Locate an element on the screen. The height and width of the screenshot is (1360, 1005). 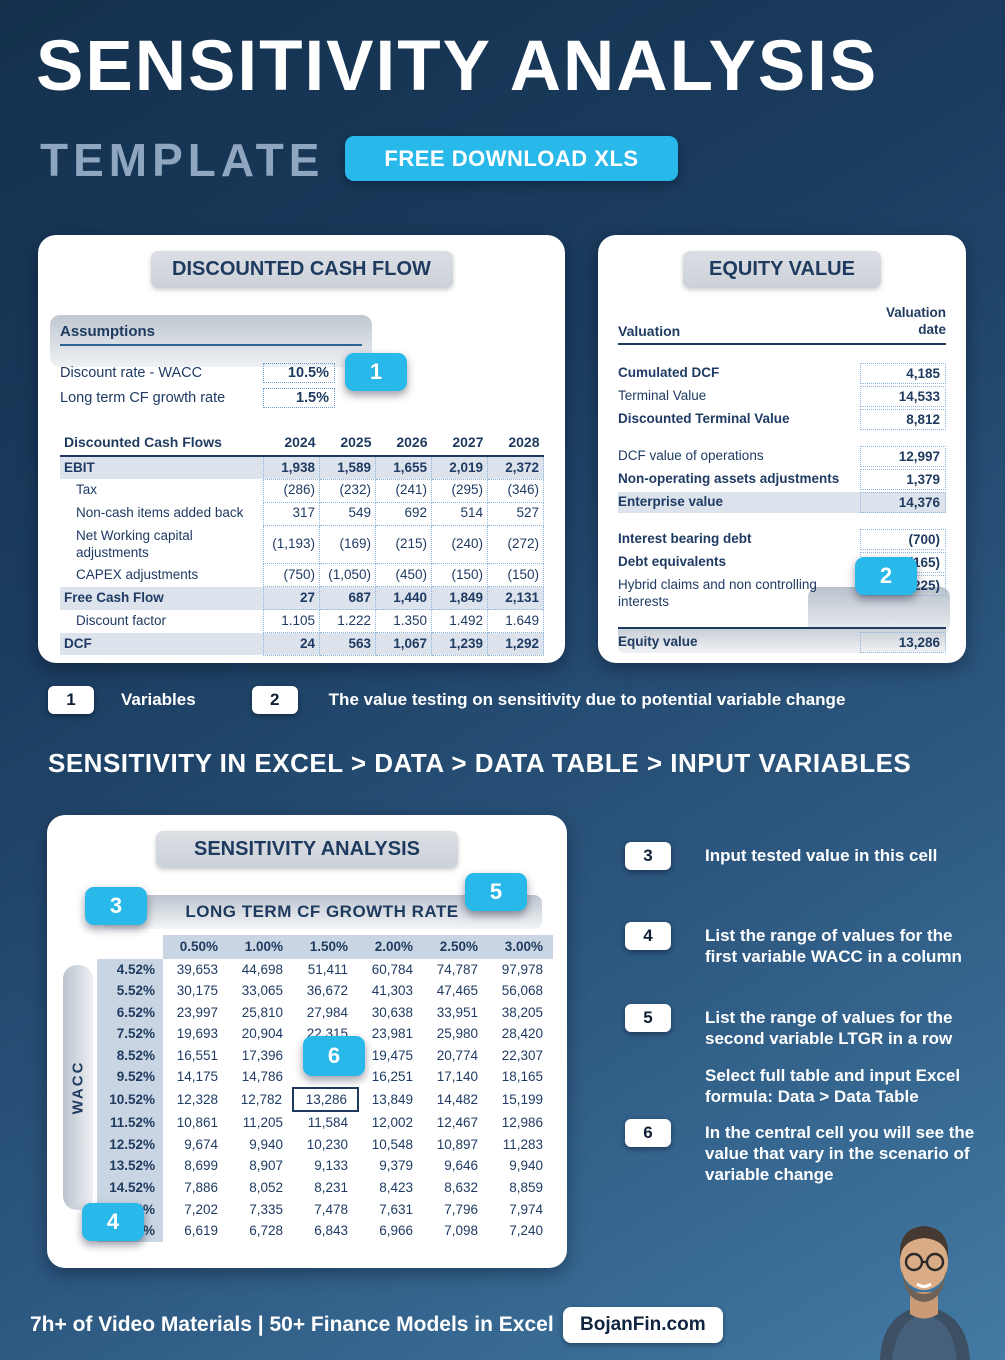
equity-row: Equity value 13,286 is located at coordinates (782, 639).